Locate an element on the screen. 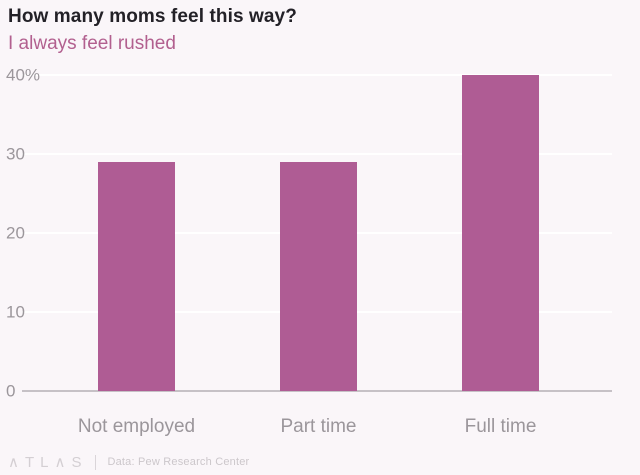  atlas-logo: ∧TL∧S is located at coordinates (48, 462).